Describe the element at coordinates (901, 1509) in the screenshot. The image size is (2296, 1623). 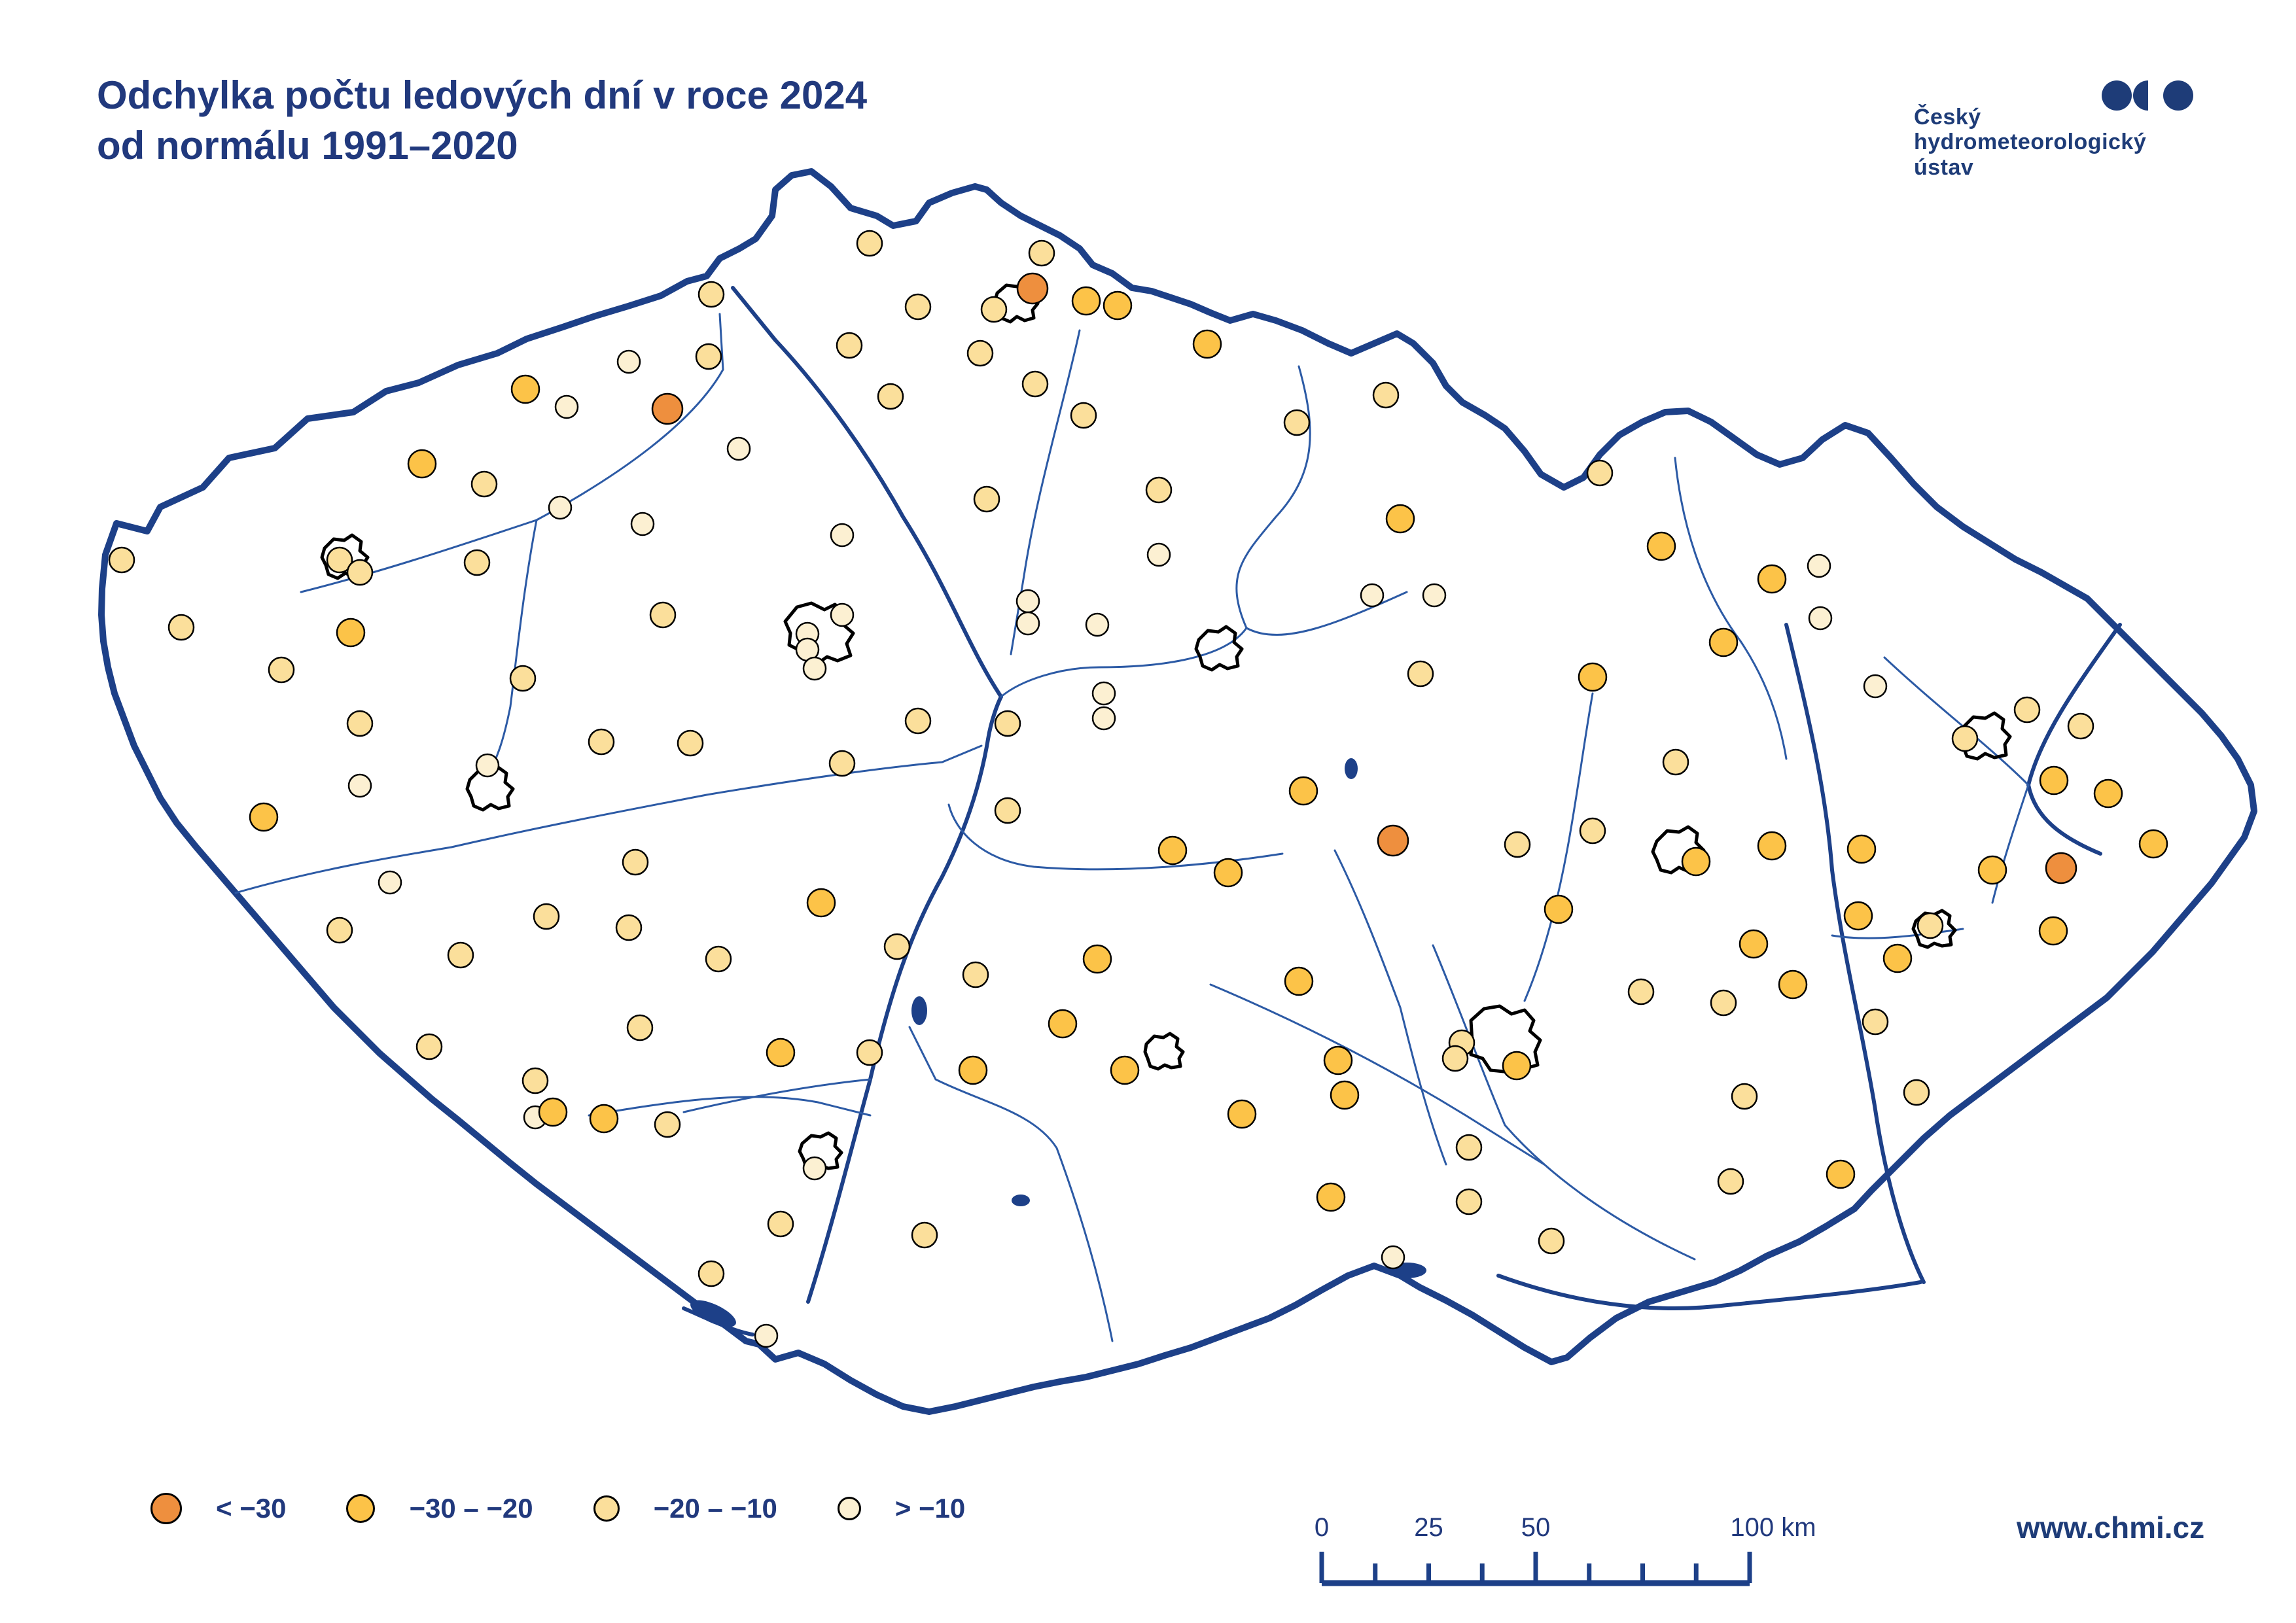
I see `legend-item: > −10` at that location.